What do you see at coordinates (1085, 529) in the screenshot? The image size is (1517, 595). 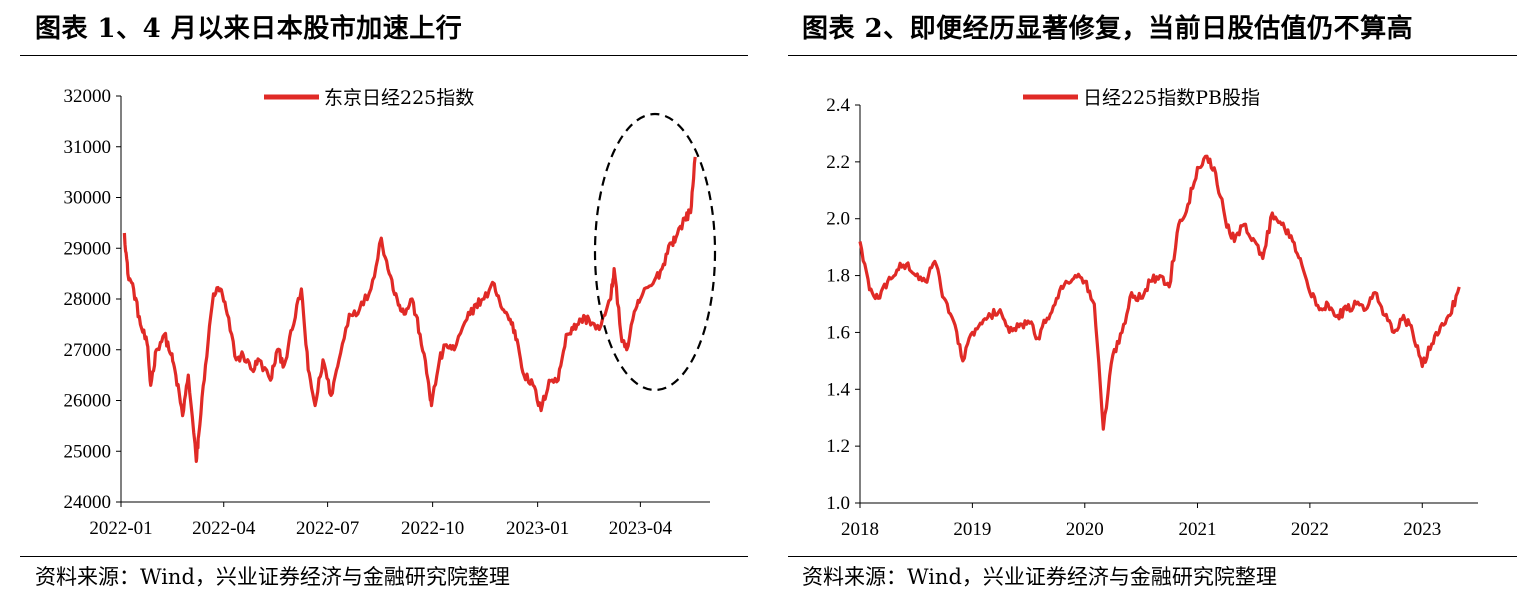 I see `x-tick-label: 2020` at bounding box center [1085, 529].